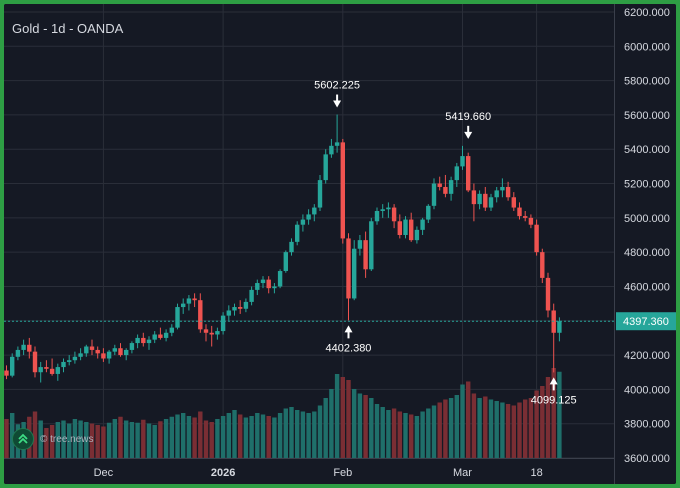 The height and width of the screenshot is (488, 680). Describe the element at coordinates (647, 390) in the screenshot. I see `y-tick-label: 4000.000` at that location.